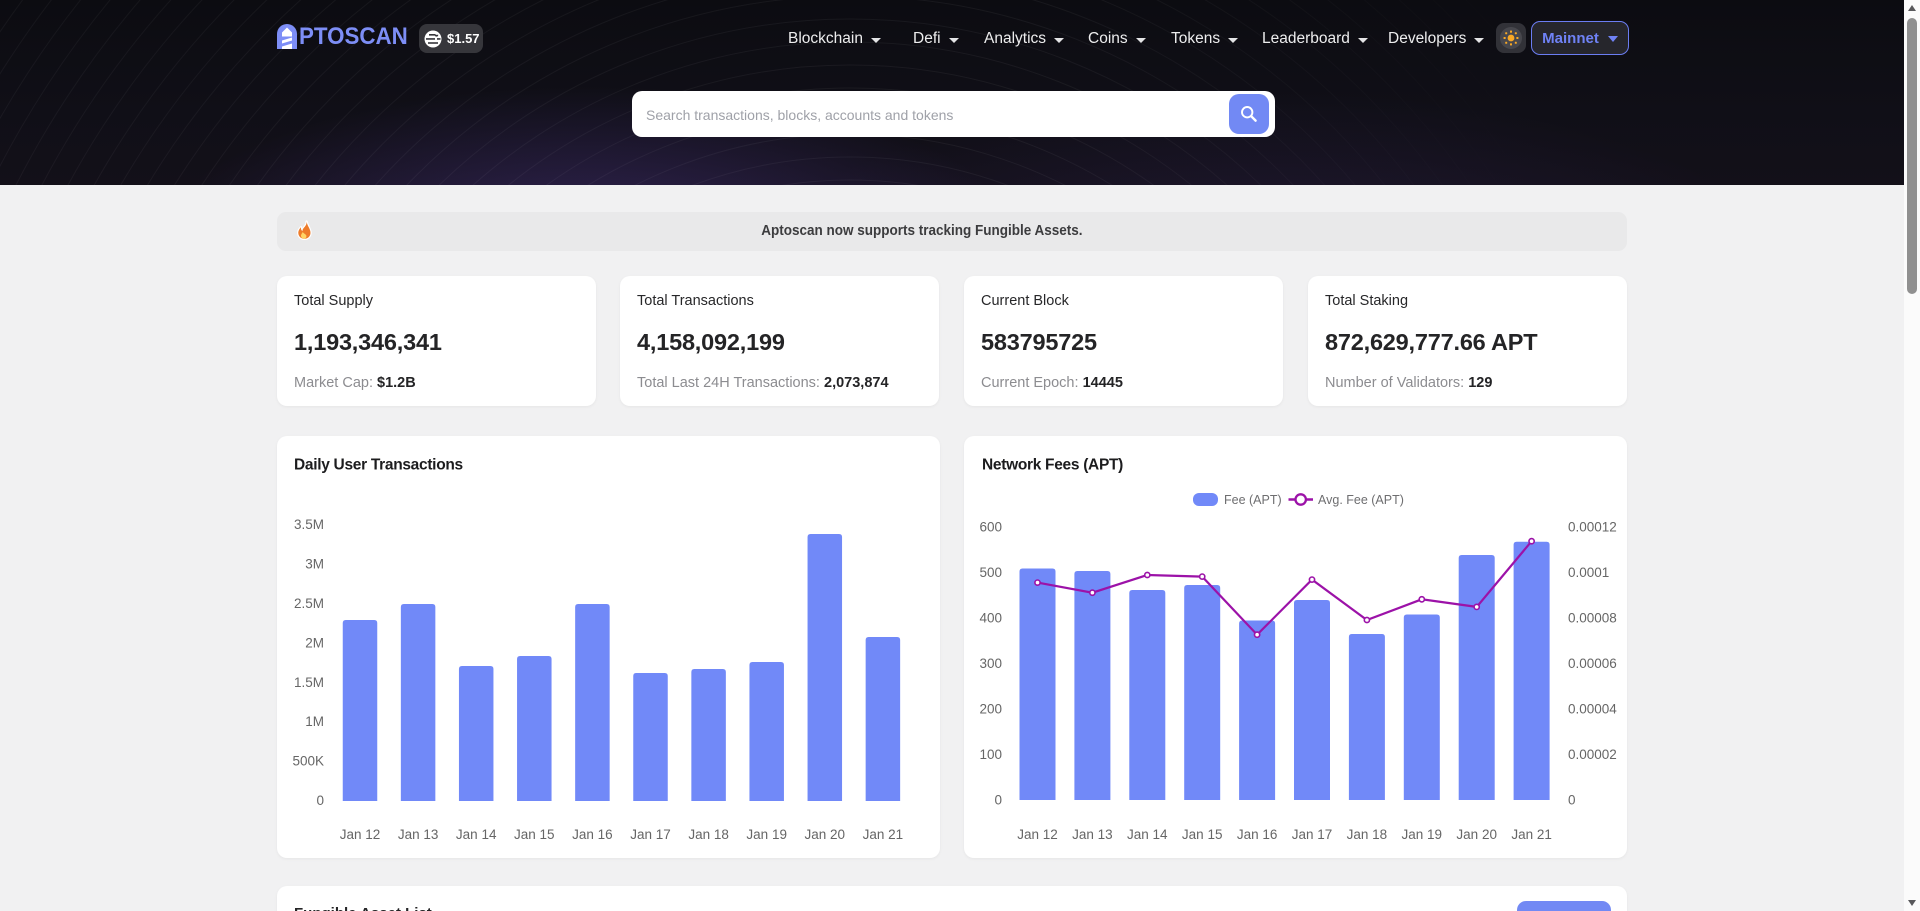 The width and height of the screenshot is (1920, 911). I want to click on svg-text: 200, so click(990, 709).